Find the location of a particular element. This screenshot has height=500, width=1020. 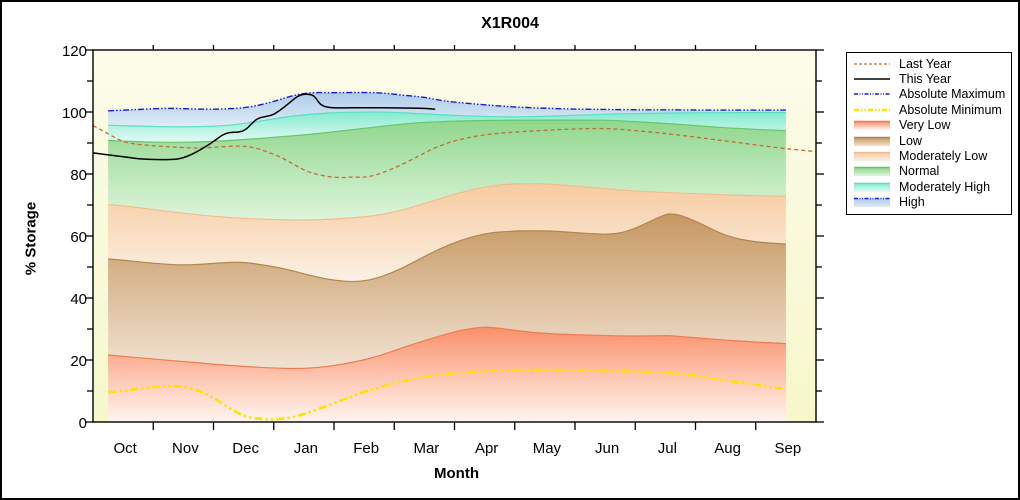

x-tick-label: Jun is located at coordinates (607, 448).